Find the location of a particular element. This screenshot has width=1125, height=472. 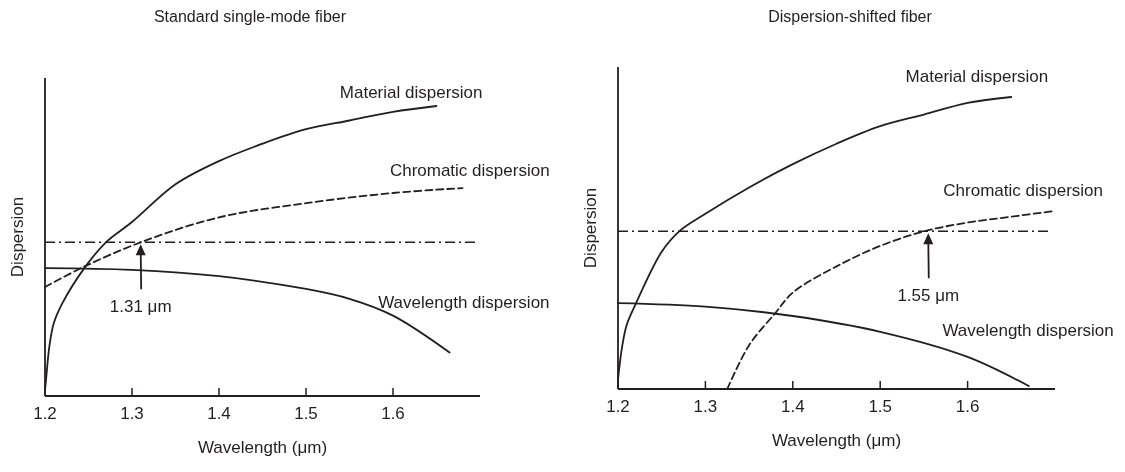

chart-title: Standard single-mode fiber is located at coordinates (250, 16).